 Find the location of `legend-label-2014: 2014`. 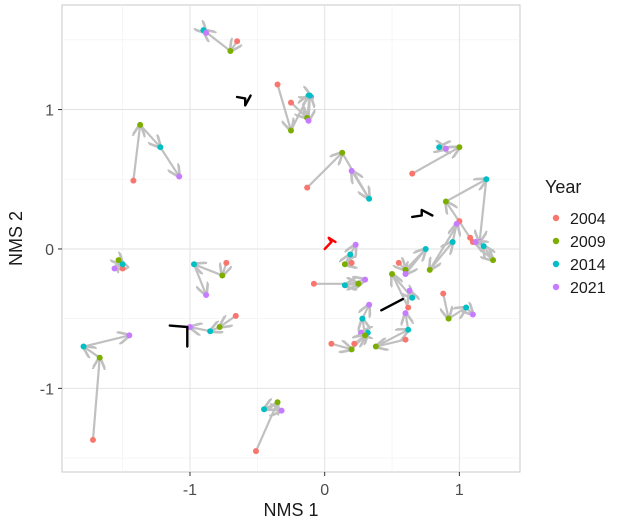

legend-label-2014: 2014 is located at coordinates (588, 265).